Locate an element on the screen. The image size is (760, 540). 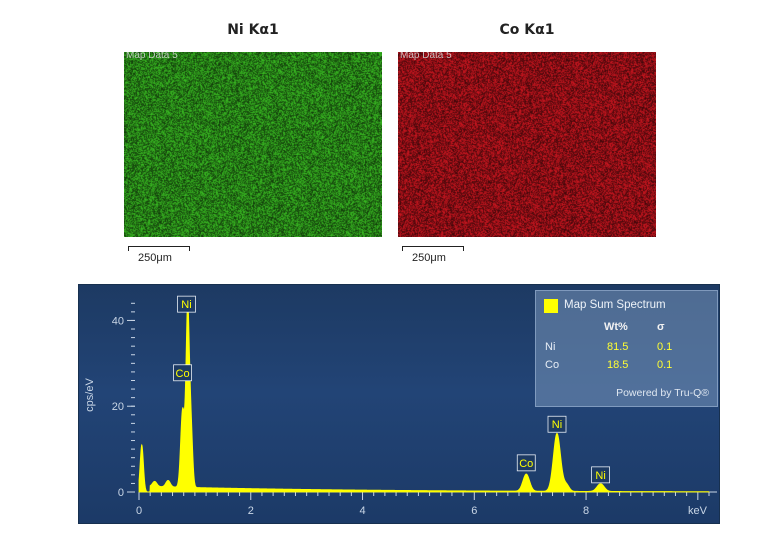
ni-map-image is located at coordinates (253, 144).